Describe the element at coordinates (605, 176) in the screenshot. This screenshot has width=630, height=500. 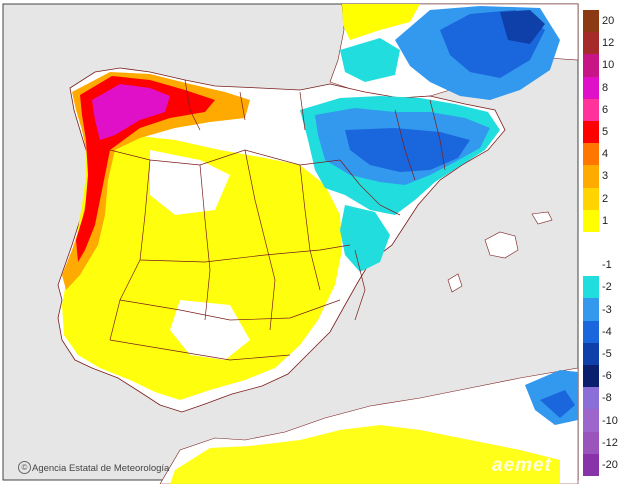
I see `legend-label: 3` at that location.